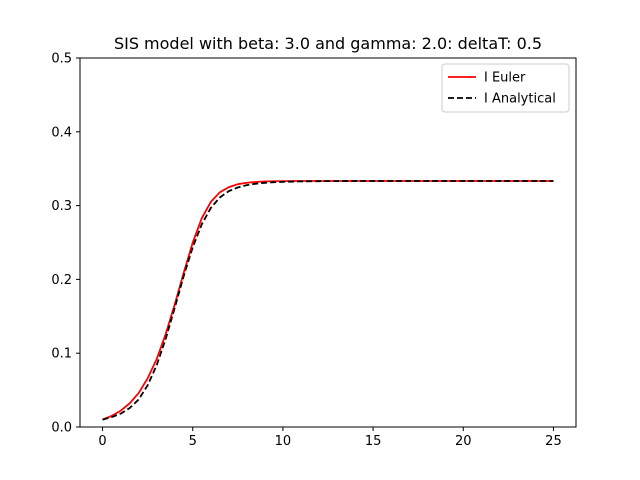  What do you see at coordinates (61, 132) in the screenshot?
I see `y-tick-label: 0.4` at bounding box center [61, 132].